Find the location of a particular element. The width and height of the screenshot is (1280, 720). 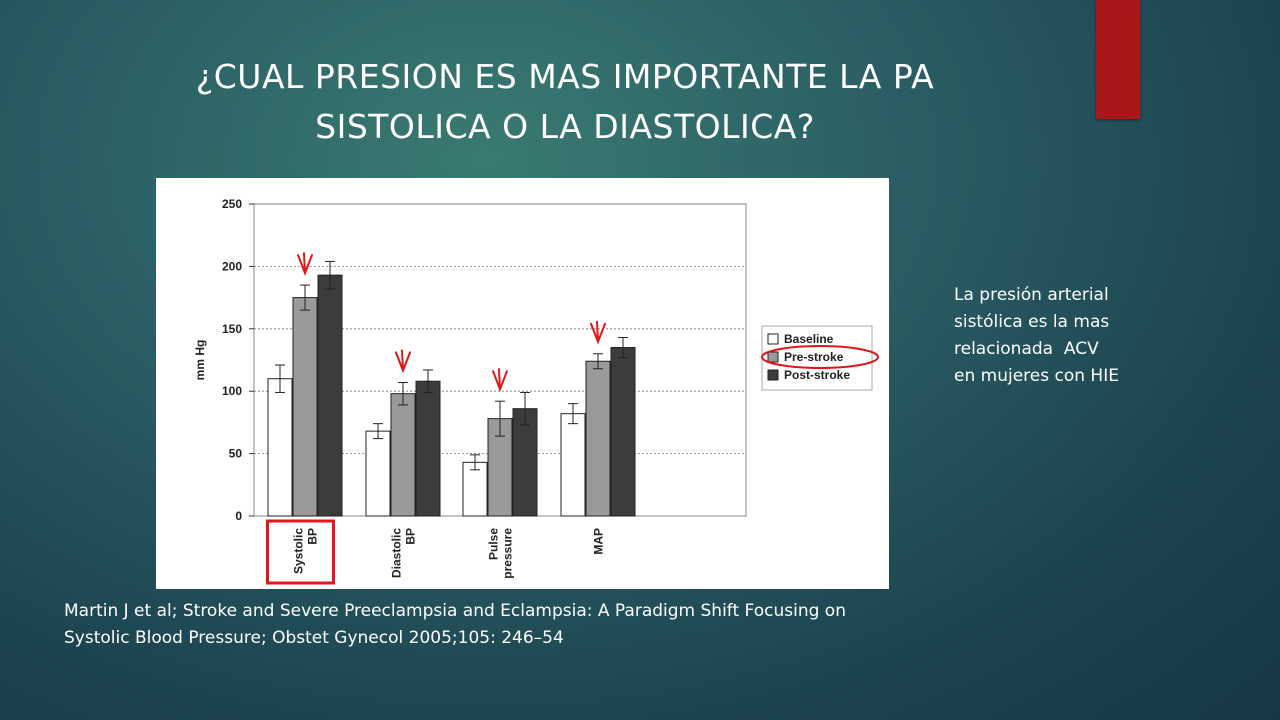

y-axis-label: mm Hg is located at coordinates (200, 360).